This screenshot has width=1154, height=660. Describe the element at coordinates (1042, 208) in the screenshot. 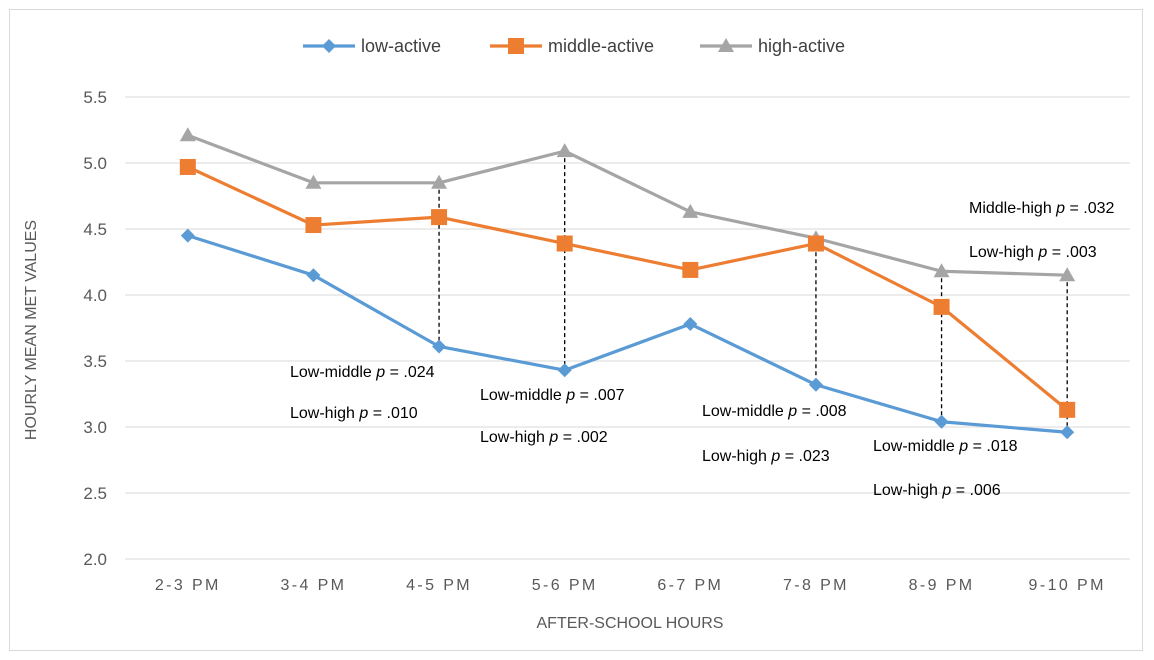

I see `annotation-text: Middle-high p = .032` at that location.